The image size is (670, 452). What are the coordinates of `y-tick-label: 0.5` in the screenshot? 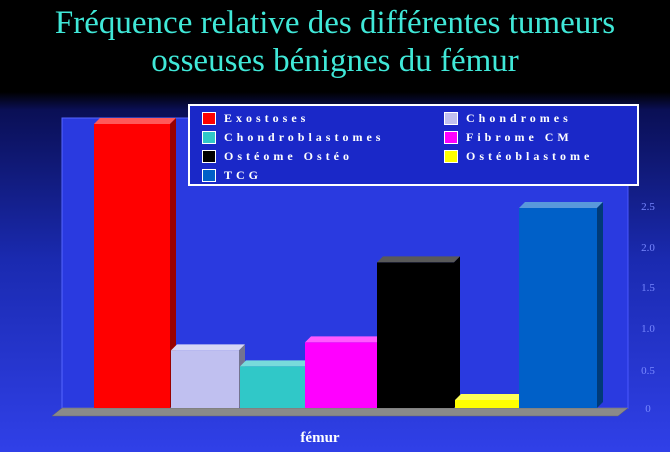 It's located at (648, 371).